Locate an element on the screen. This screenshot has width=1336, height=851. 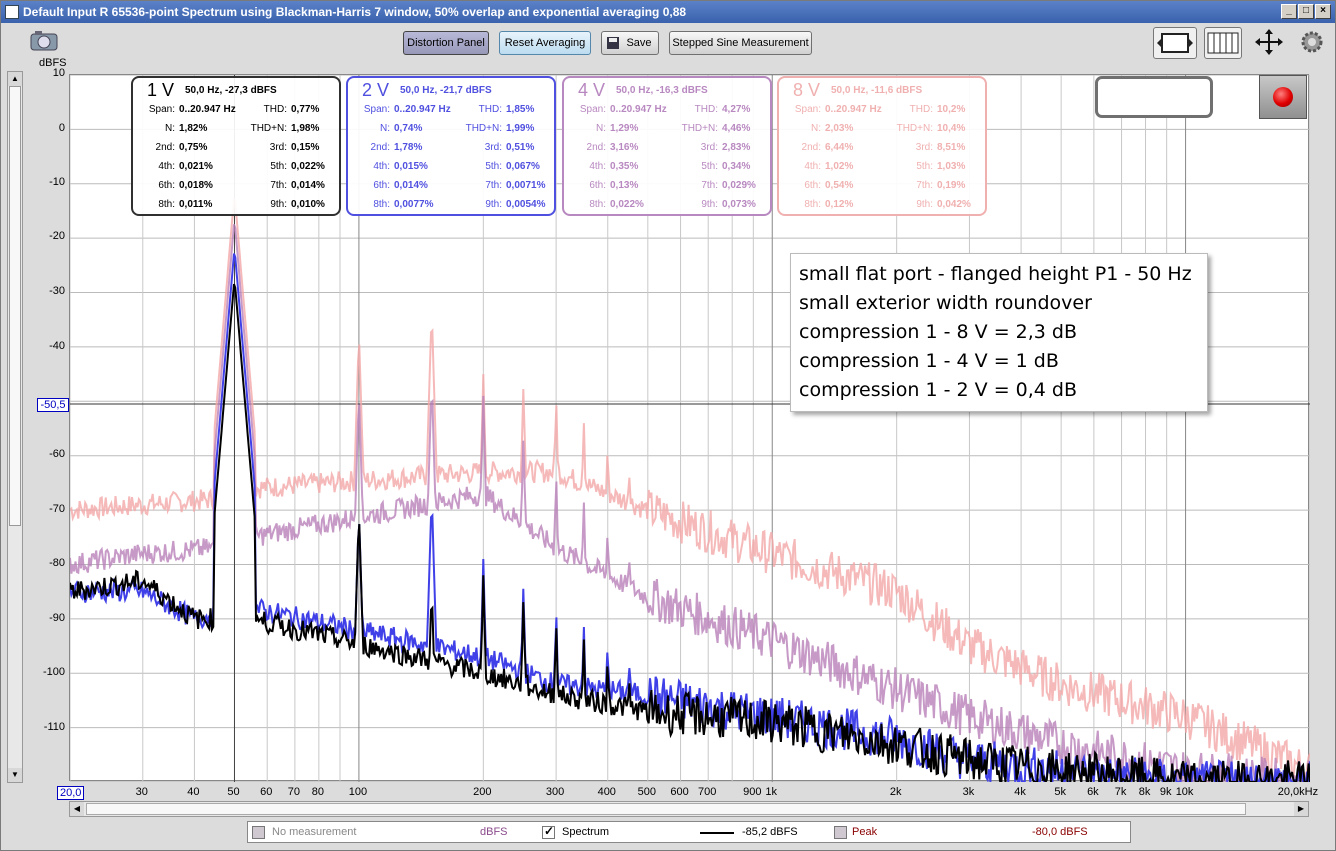
x-tick-label: 600 is located at coordinates (679, 792).